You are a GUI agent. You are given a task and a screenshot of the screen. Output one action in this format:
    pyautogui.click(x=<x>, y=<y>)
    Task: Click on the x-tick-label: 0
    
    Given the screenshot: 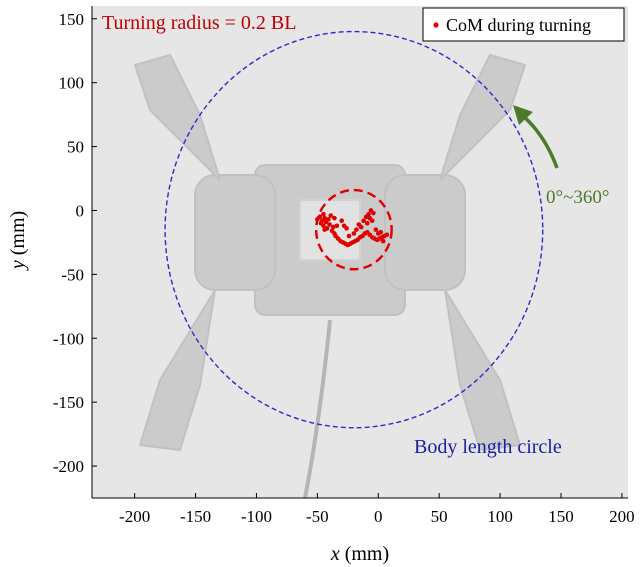 What is the action you would take?
    pyautogui.click(x=378, y=516)
    